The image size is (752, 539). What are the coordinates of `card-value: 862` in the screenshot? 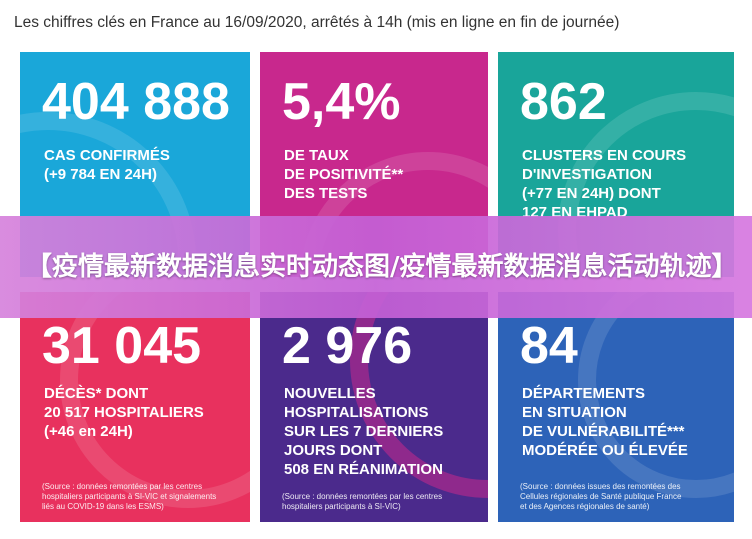 It's located at (563, 102).